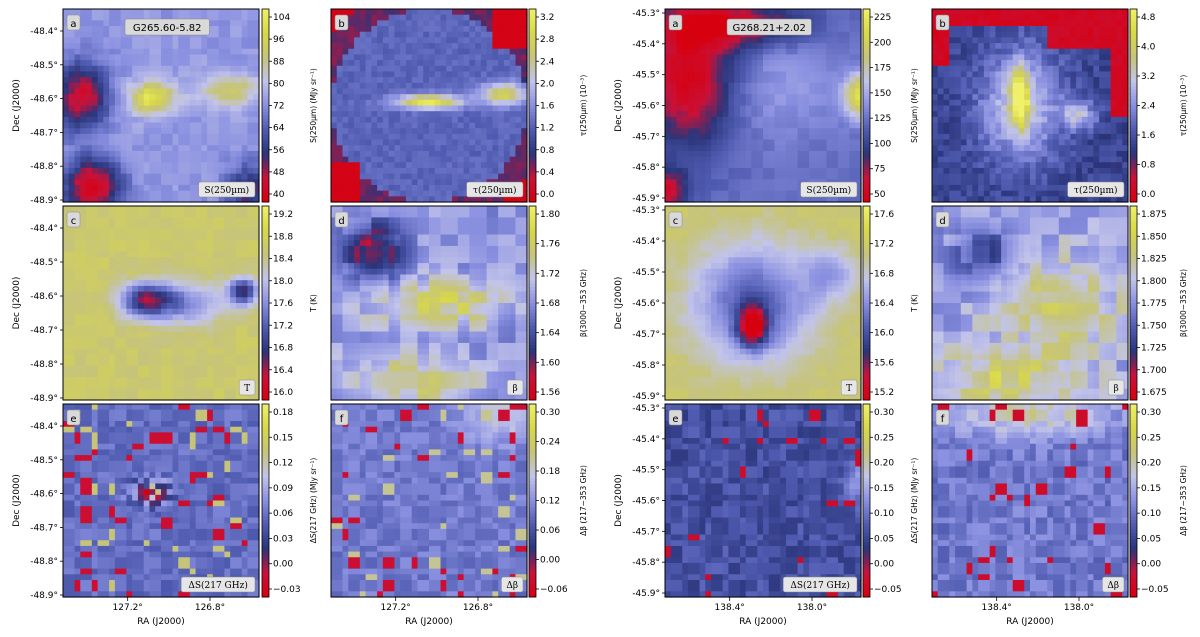 The height and width of the screenshot is (637, 1200). What do you see at coordinates (283, 371) in the screenshot?
I see `colorbar-tick-label: 16.4` at bounding box center [283, 371].